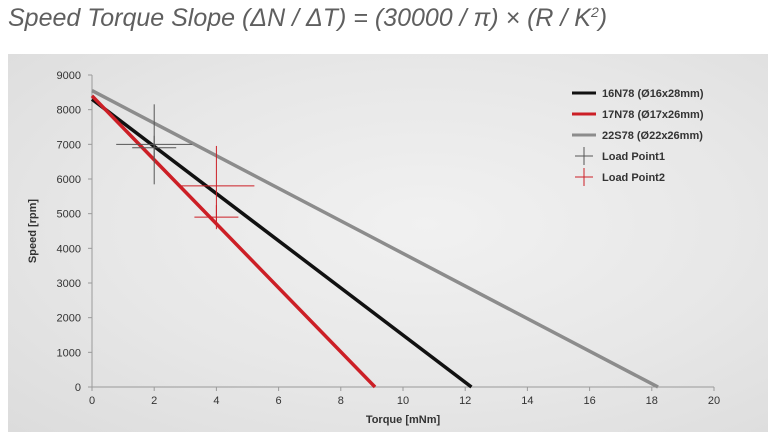  What do you see at coordinates (341, 401) in the screenshot?
I see `x-tick-label: 8` at bounding box center [341, 401].